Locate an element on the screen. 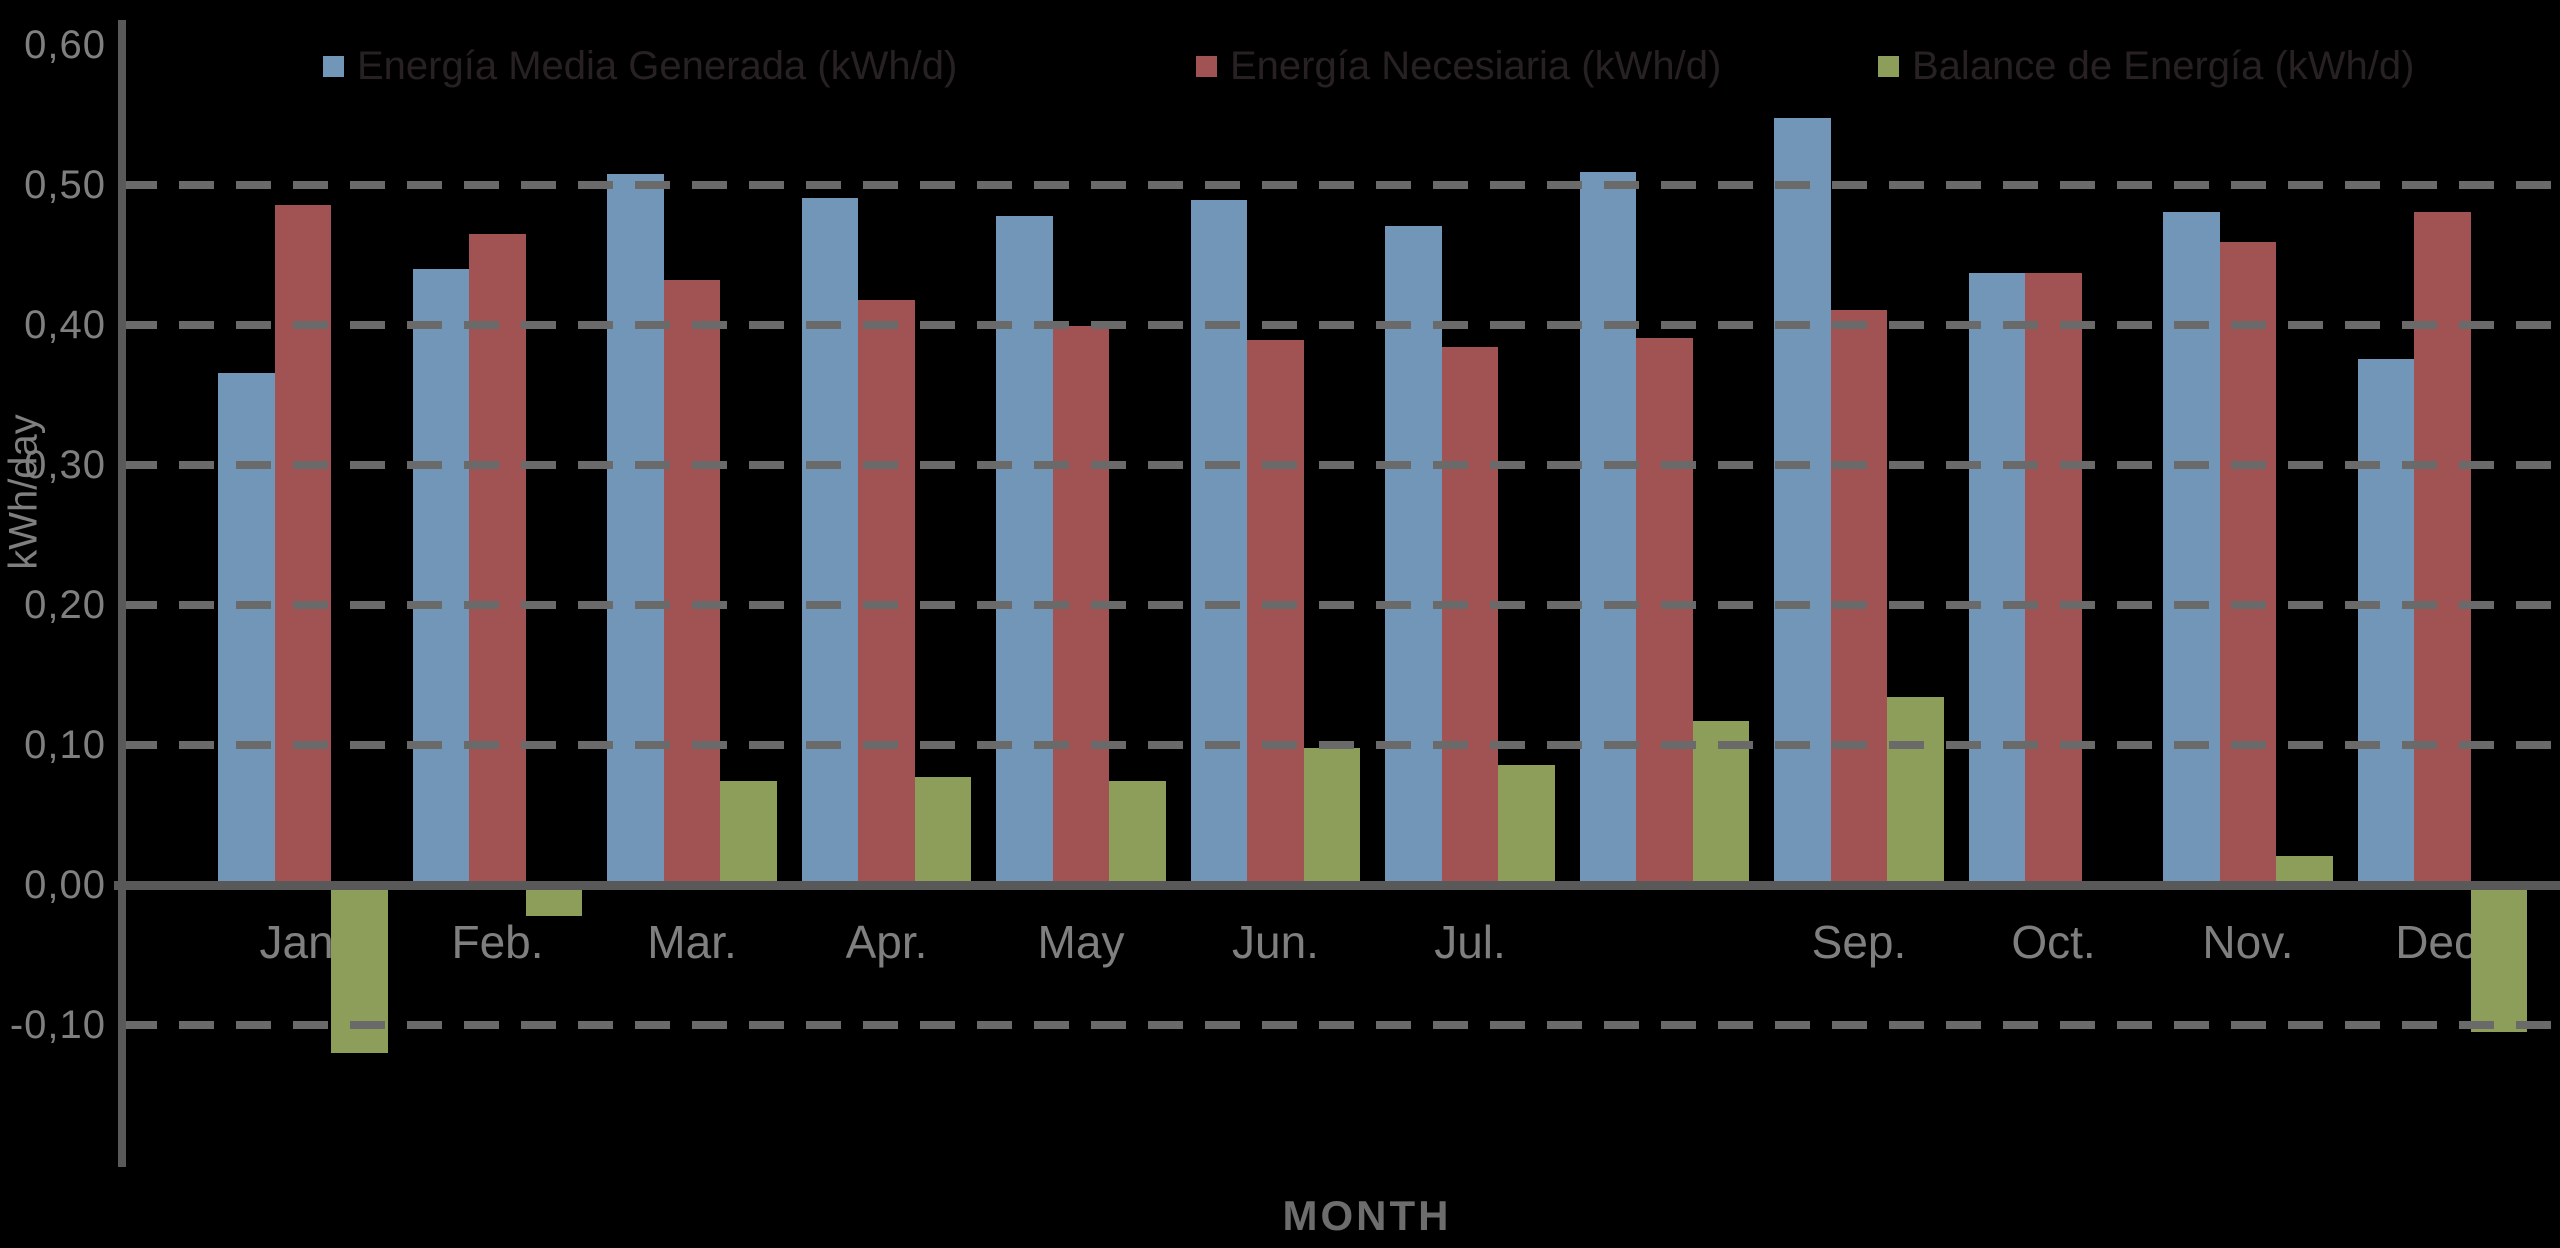  month-label-oct: Oct. is located at coordinates (2053, 942).